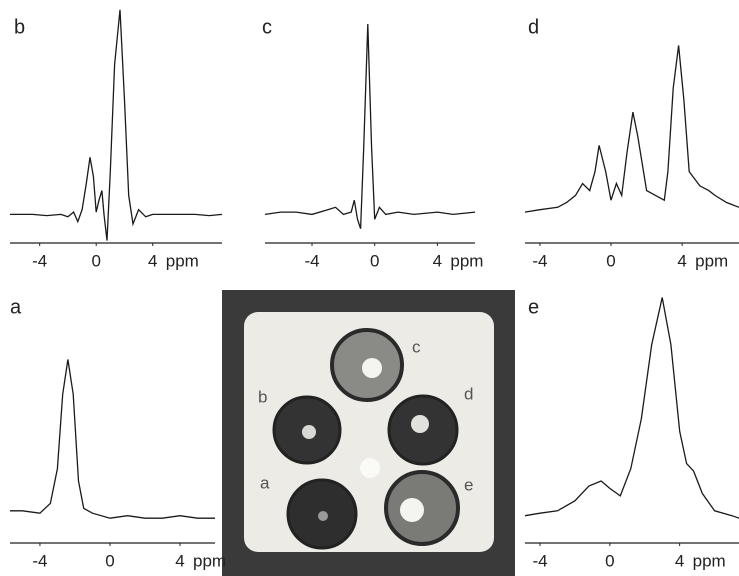  Describe the element at coordinates (416, 346) in the screenshot. I see `phantom-label: c` at that location.